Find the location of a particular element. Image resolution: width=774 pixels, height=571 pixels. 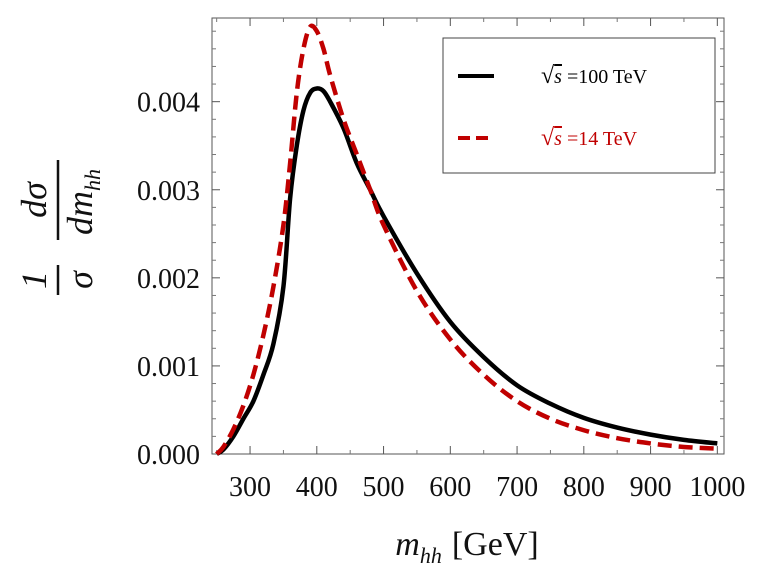

x-axis-sub: hh is located at coordinates (431, 555).